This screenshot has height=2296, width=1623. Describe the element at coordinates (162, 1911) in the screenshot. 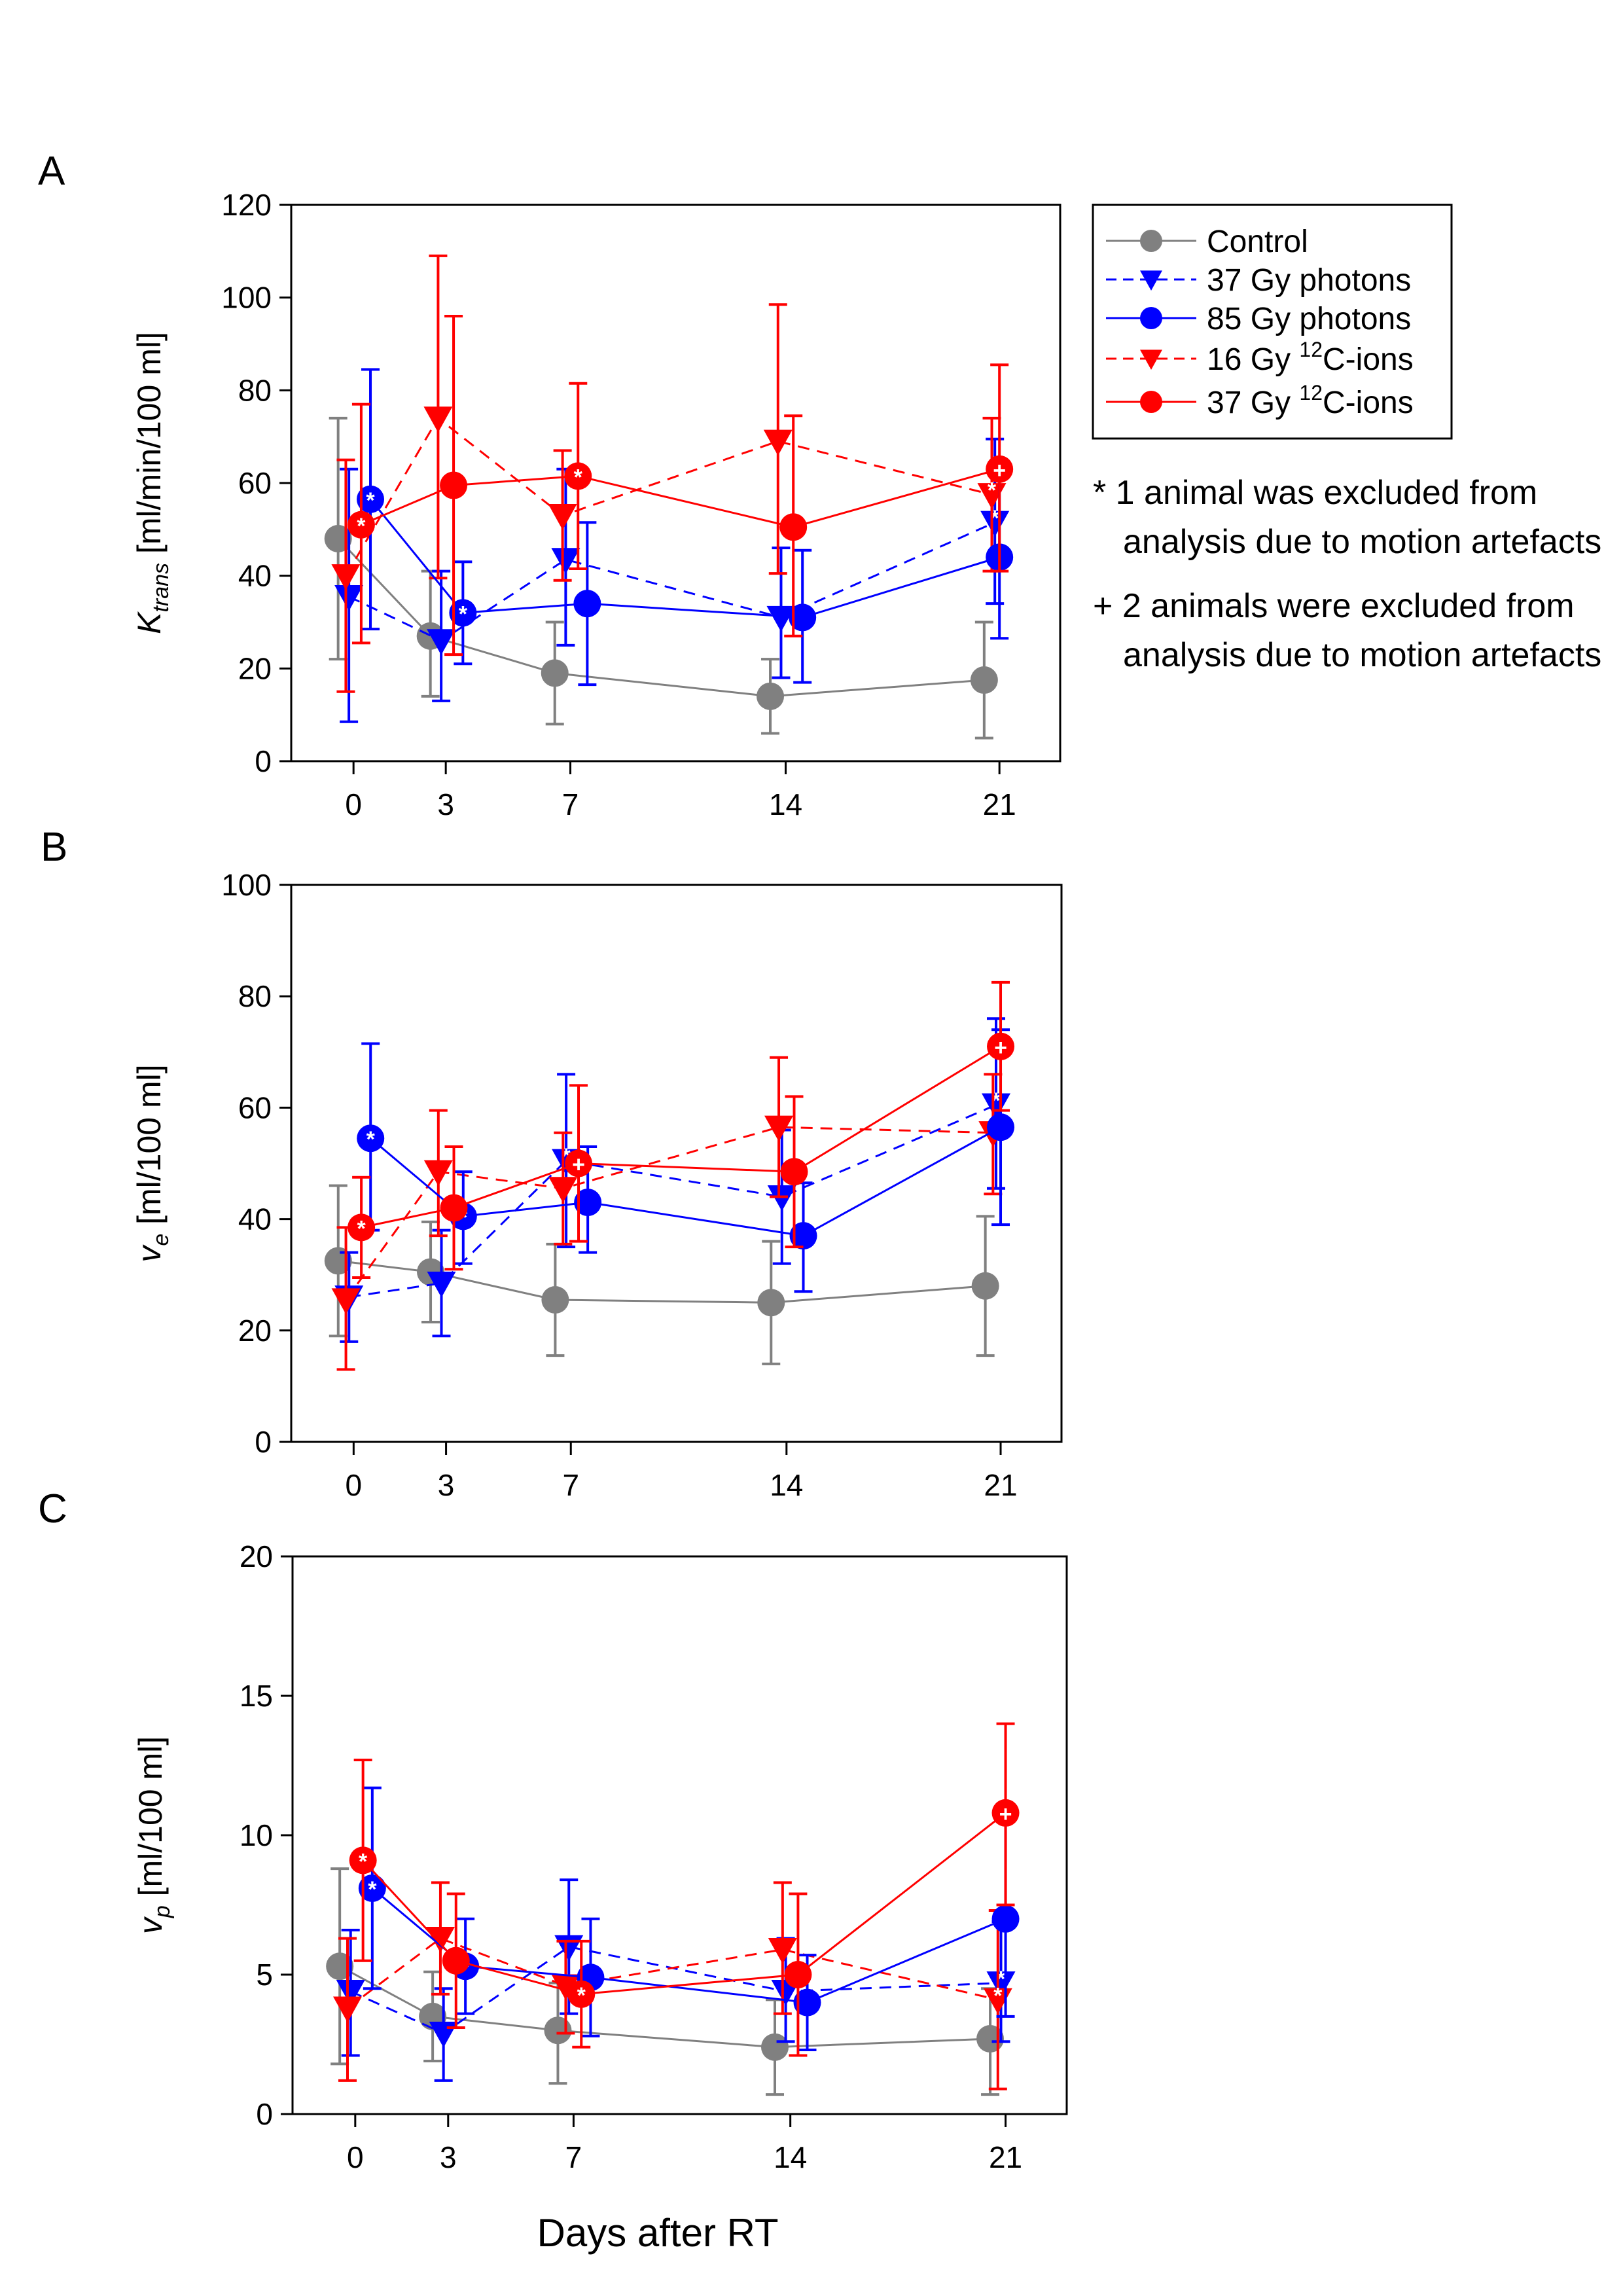

I see `y-axis-title-subscript: p` at that location.